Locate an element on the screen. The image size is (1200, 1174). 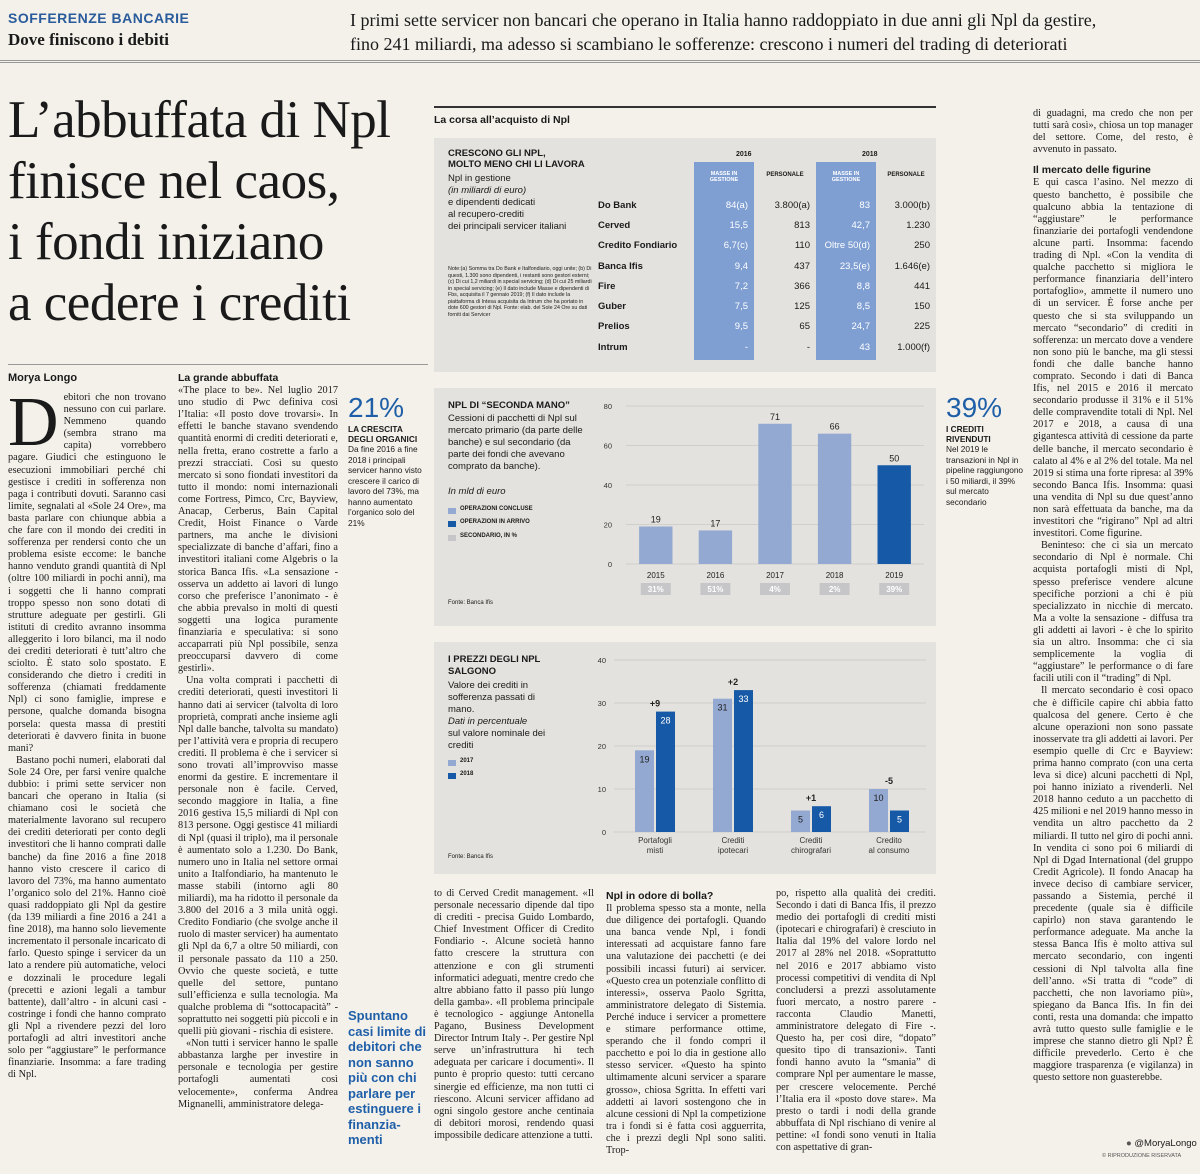
x-tick-label: ipotecari is located at coordinates (733, 850).